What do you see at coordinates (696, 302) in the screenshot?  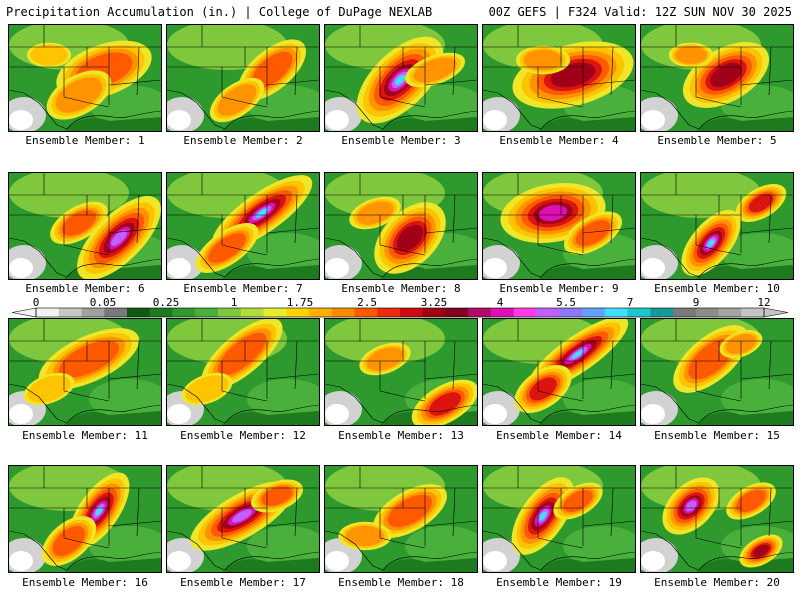 I see `colorbar-tick-label: 9` at bounding box center [696, 302].